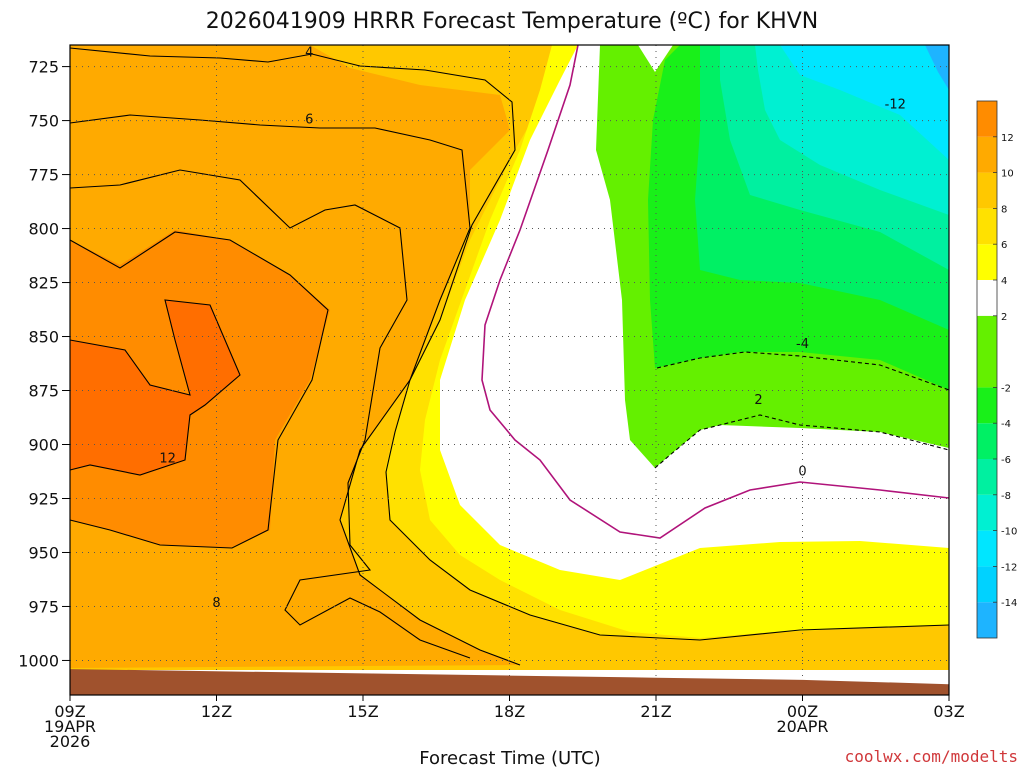 This screenshot has height=768, width=1024. What do you see at coordinates (43, 67) in the screenshot?
I see `y-tick-label: 725` at bounding box center [43, 67].